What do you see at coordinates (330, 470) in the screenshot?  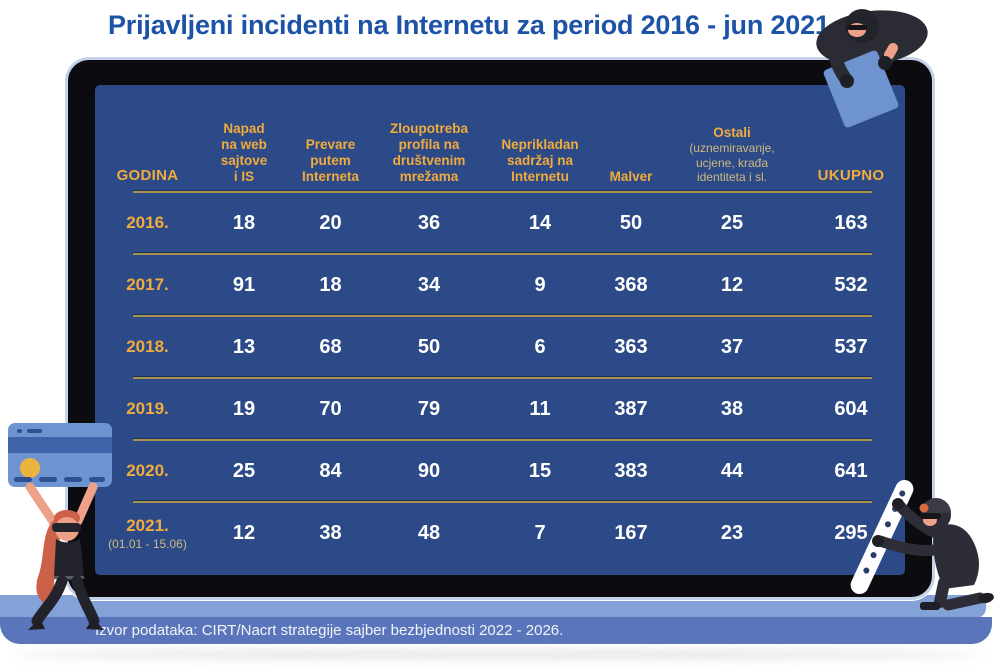 I see `value-cell: 84` at bounding box center [330, 470].